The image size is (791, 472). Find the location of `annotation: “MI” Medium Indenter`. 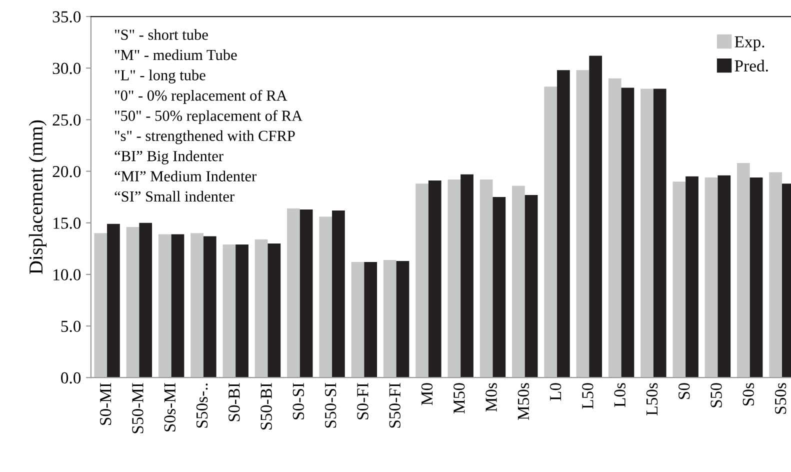

annotation: “MI” Medium Indenter is located at coordinates (185, 176).